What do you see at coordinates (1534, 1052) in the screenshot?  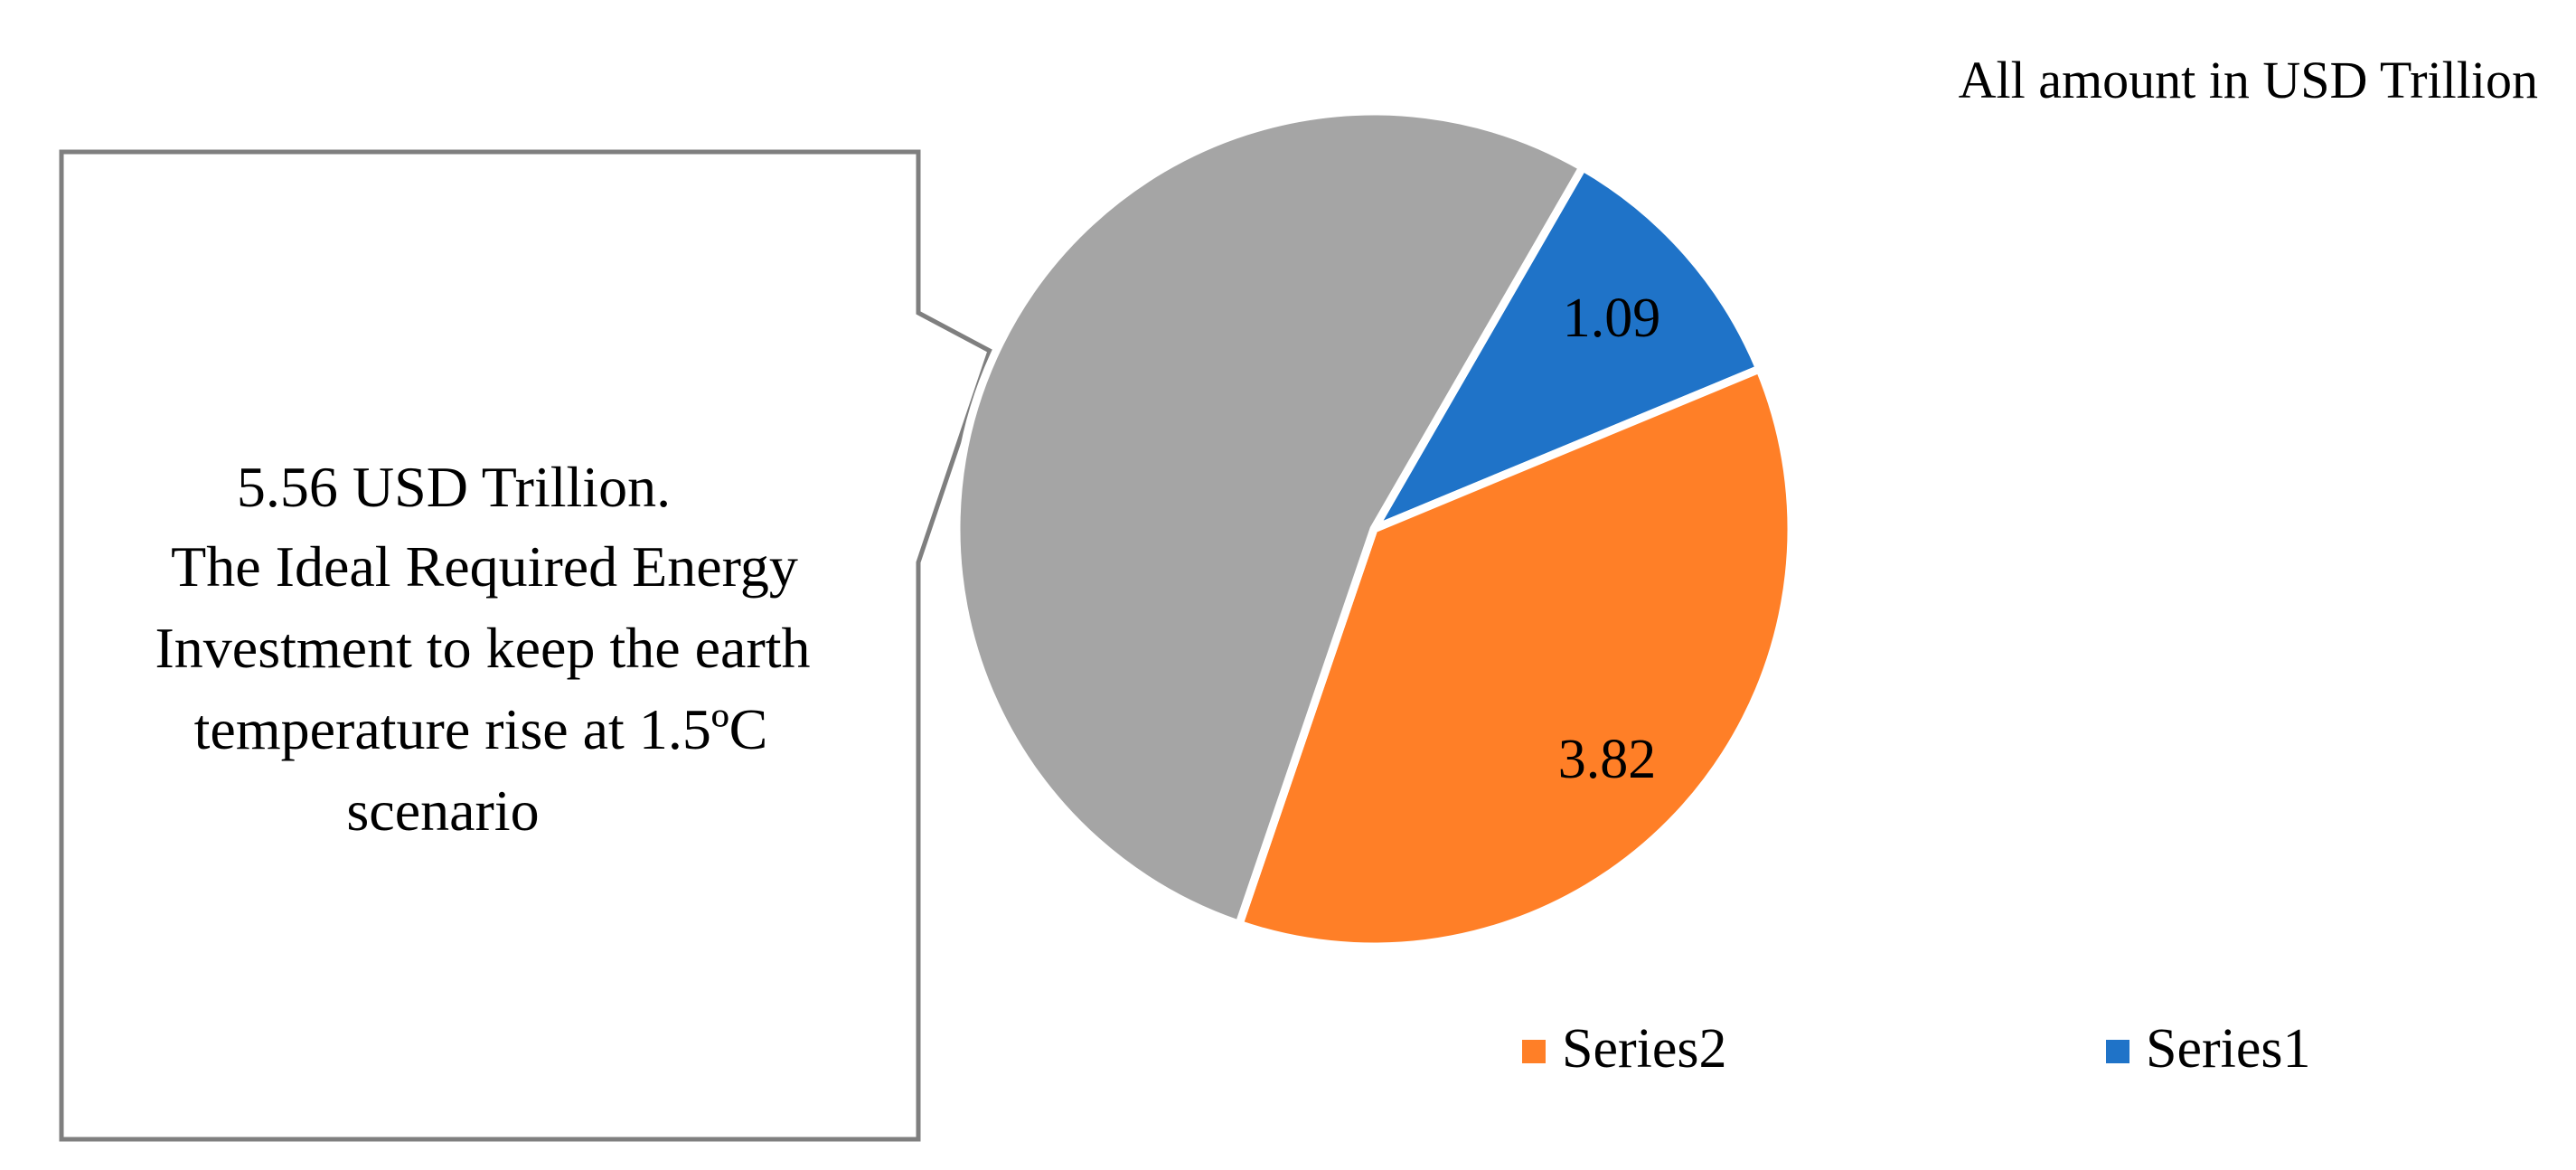 I see `legend-swatch-series2` at bounding box center [1534, 1052].